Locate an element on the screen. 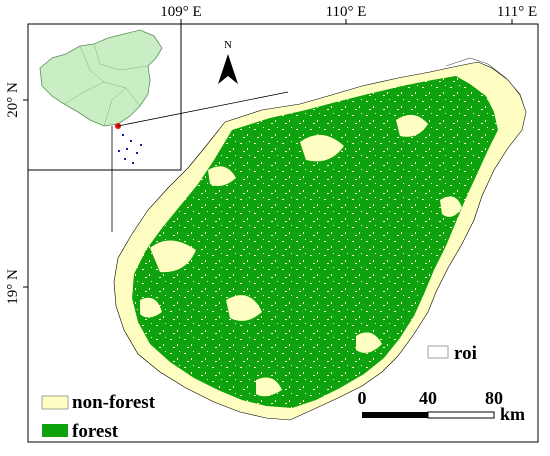  land-cover-legend: non-forest forest is located at coordinates (98, 417).